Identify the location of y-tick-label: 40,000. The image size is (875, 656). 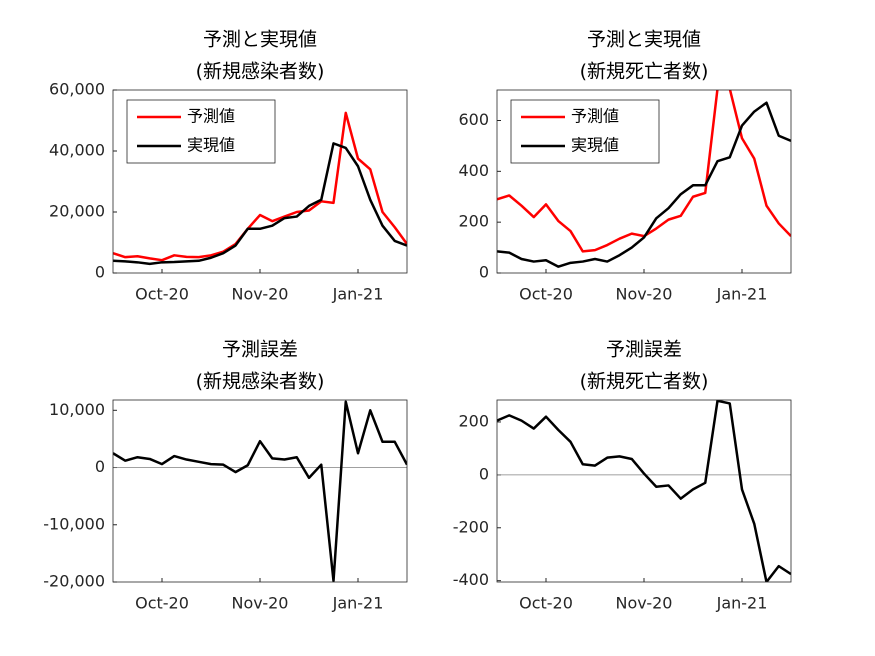
(77, 150).